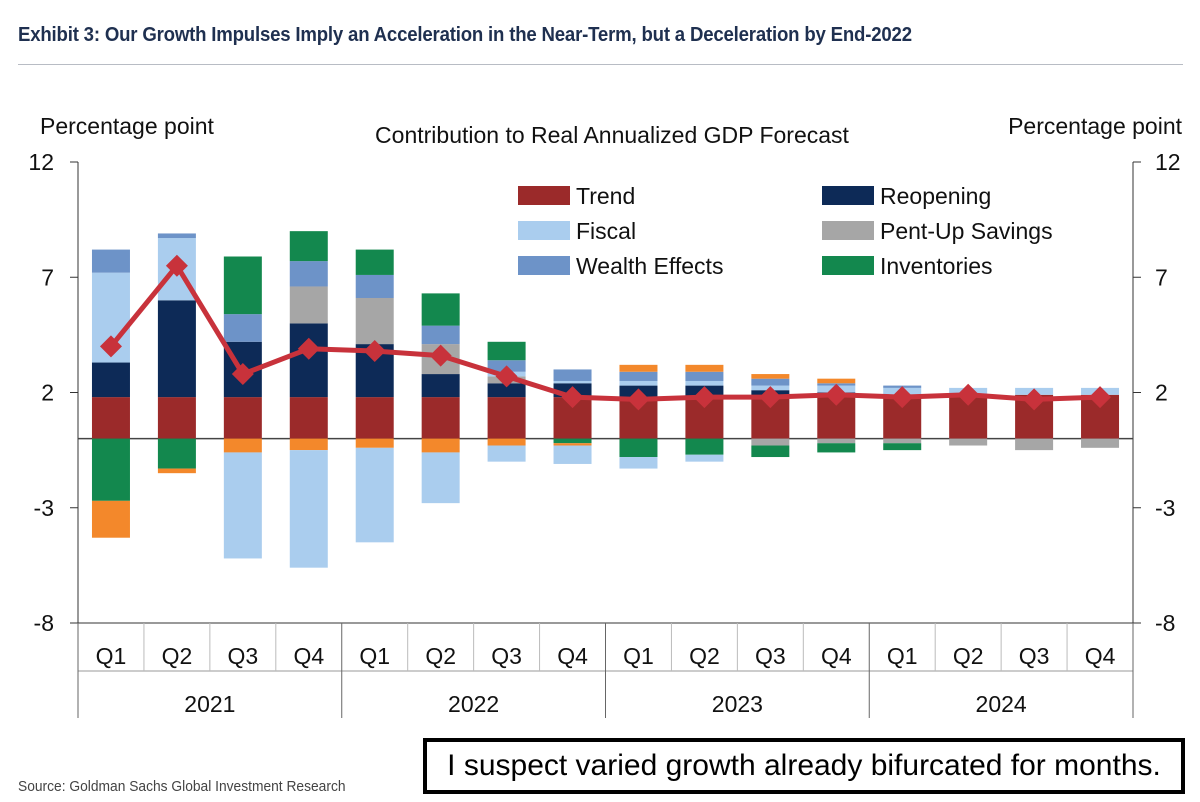 The height and width of the screenshot is (802, 1200). I want to click on total-line-path, so click(605, 332).